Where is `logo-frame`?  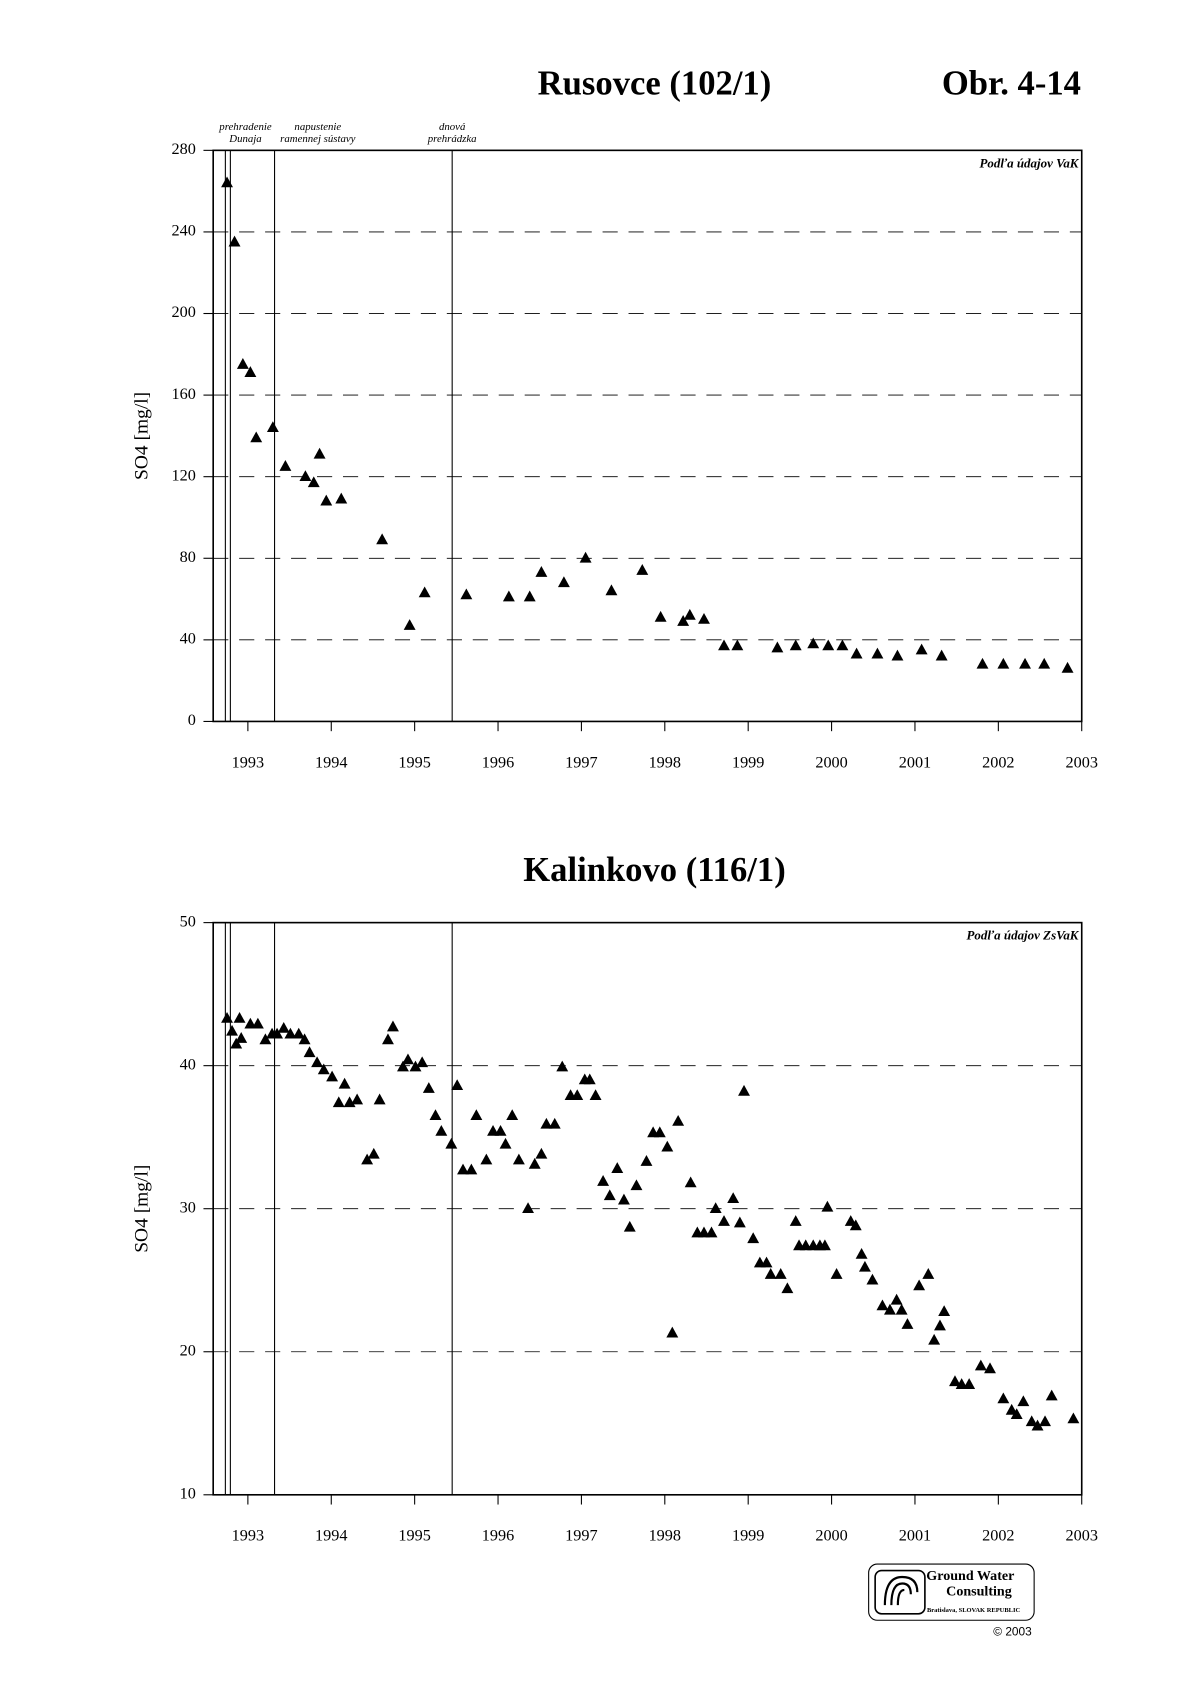
logo-frame is located at coordinates (951, 1592).